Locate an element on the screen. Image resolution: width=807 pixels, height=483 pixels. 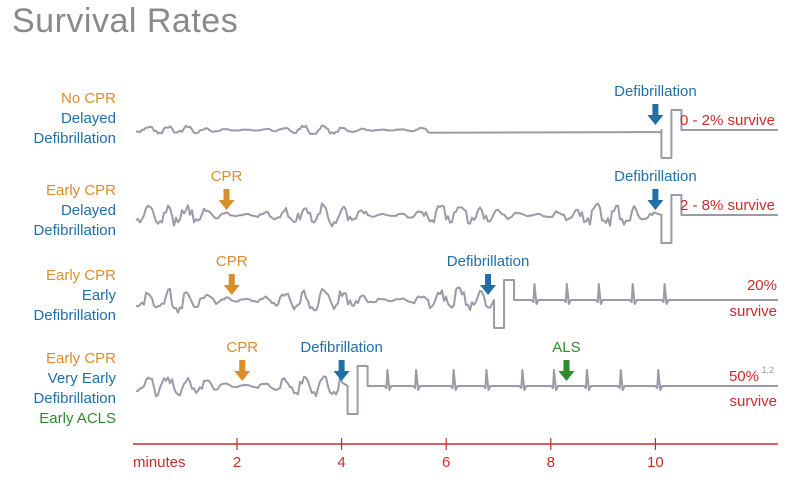
axis-tick-label: 10 is located at coordinates (655, 462).